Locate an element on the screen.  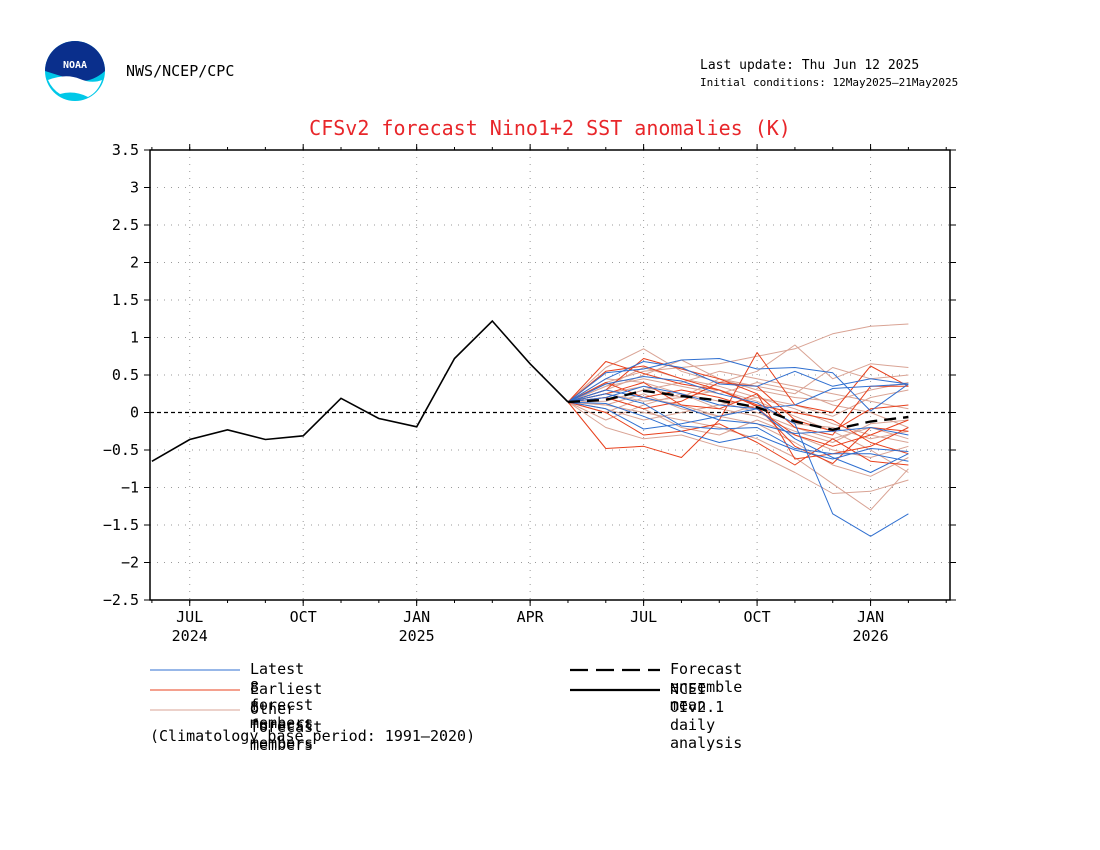
y-tick-label: 2.5 is located at coordinates (125, 225).